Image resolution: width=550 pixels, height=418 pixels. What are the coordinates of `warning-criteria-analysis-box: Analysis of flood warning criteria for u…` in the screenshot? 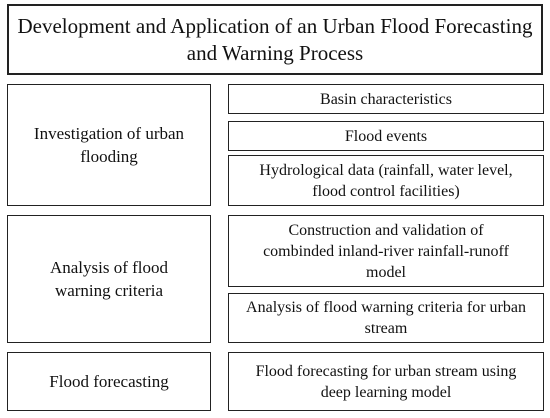 It's located at (386, 318).